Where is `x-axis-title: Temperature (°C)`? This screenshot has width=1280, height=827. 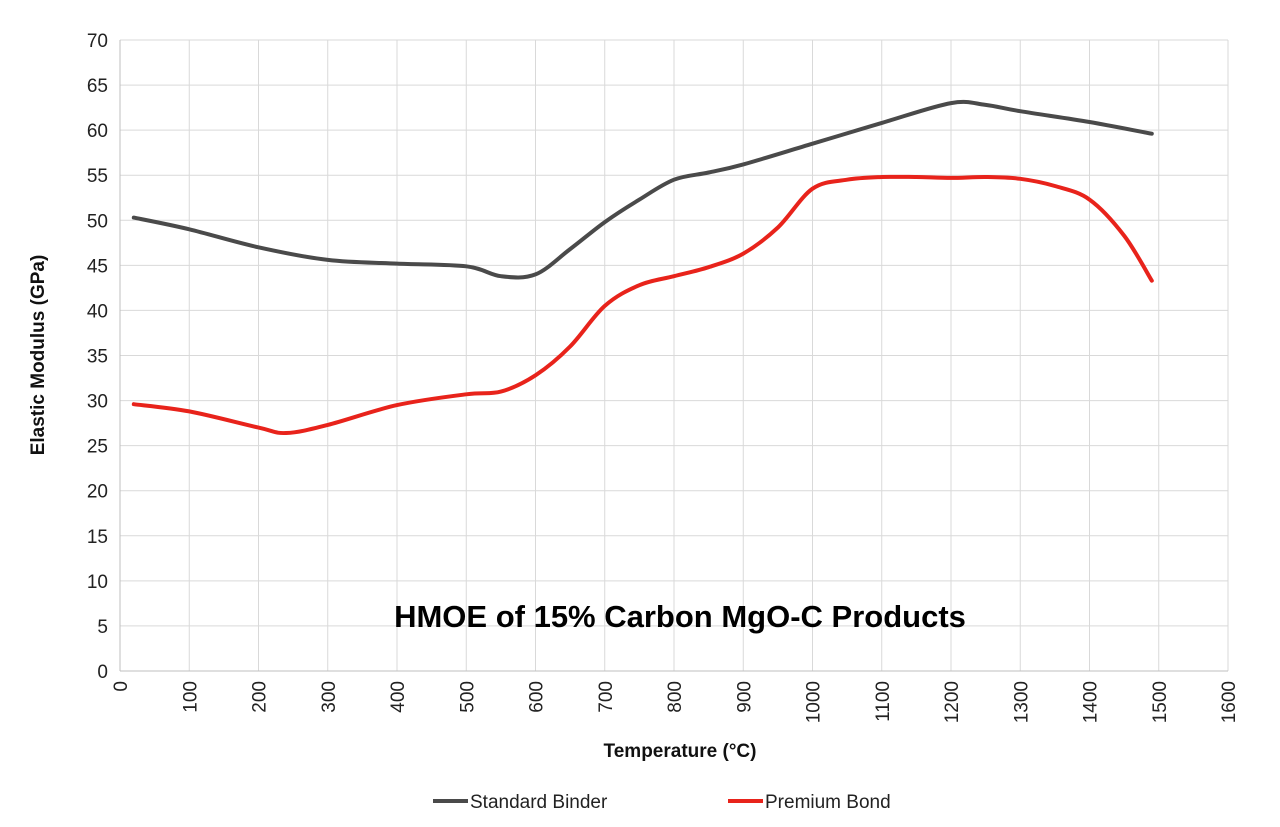 x-axis-title: Temperature (°C) is located at coordinates (680, 751).